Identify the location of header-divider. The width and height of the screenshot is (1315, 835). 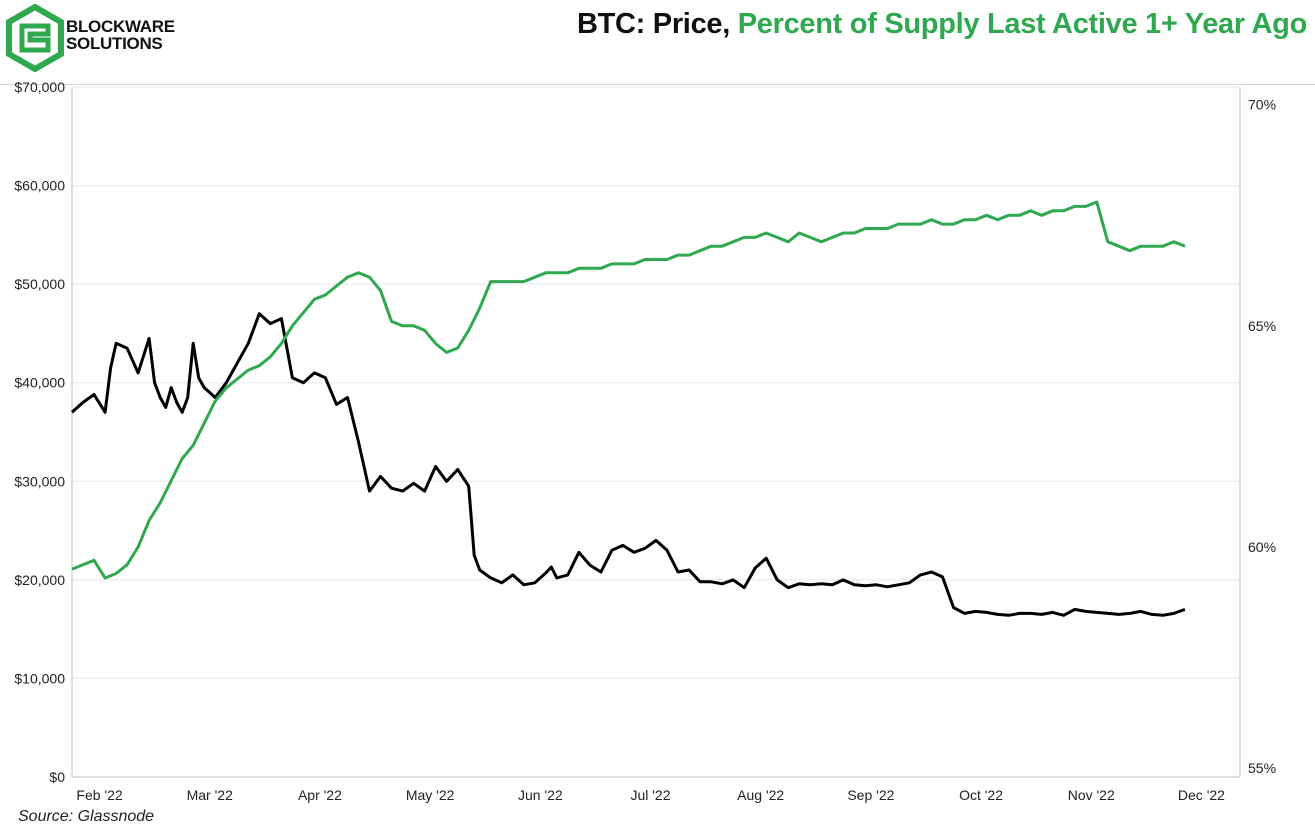
(657, 84).